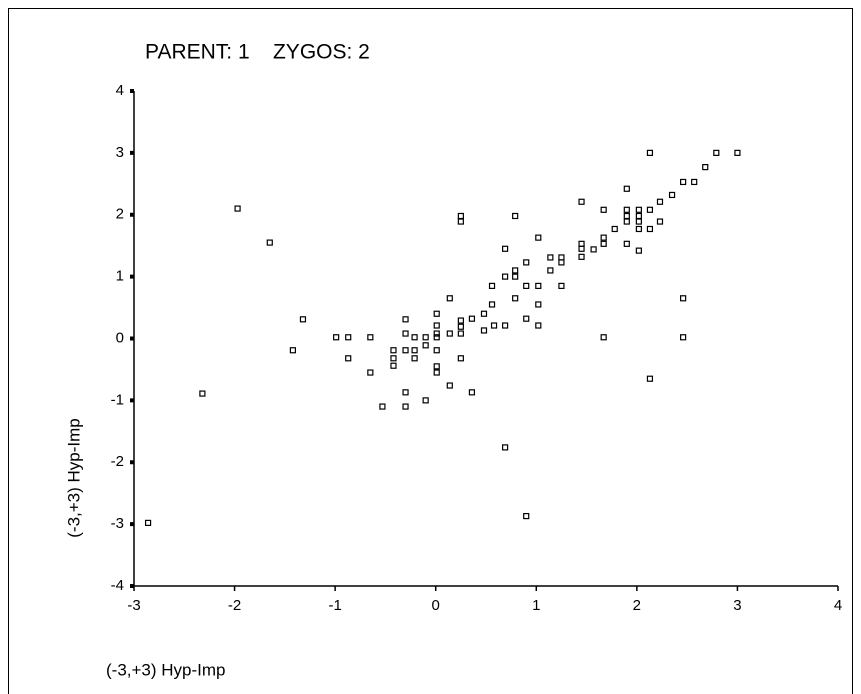 Image resolution: width=861 pixels, height=694 pixels. What do you see at coordinates (120, 337) in the screenshot?
I see `y-tick-label: 0` at bounding box center [120, 337].